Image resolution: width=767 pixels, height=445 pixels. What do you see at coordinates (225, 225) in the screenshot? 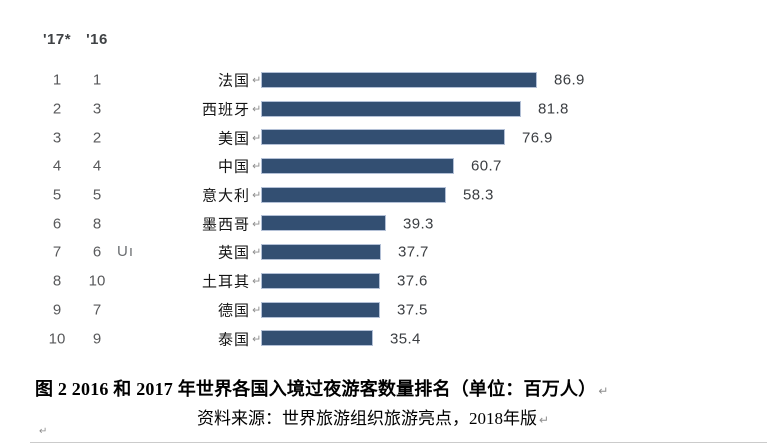
I see `country-label: 墨西哥` at bounding box center [225, 225].